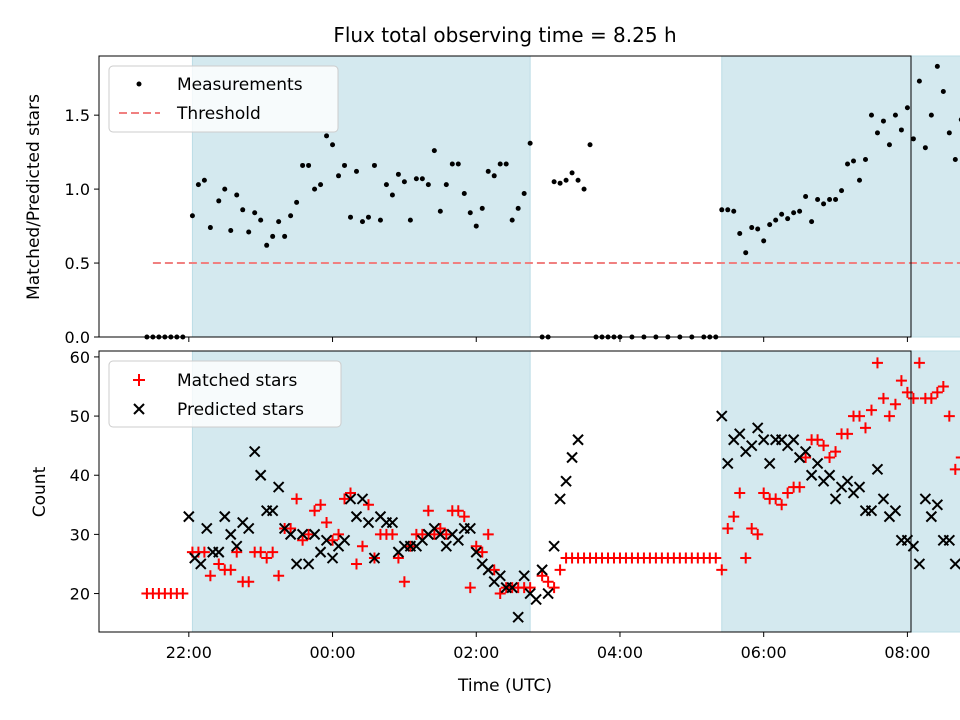 The image size is (960, 720). Describe the element at coordinates (77, 263) in the screenshot. I see `y-tick-label: 0.5` at that location.